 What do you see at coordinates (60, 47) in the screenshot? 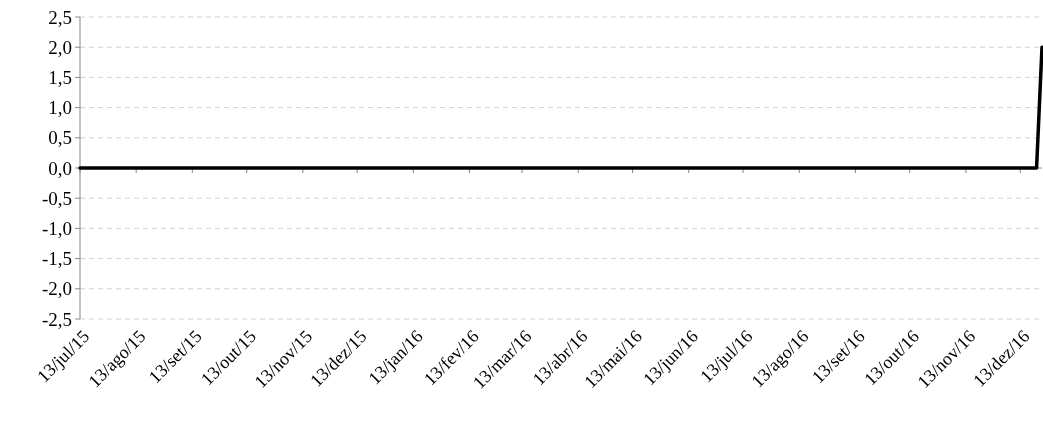
I see `y-tick-label: 2,0` at bounding box center [60, 47].